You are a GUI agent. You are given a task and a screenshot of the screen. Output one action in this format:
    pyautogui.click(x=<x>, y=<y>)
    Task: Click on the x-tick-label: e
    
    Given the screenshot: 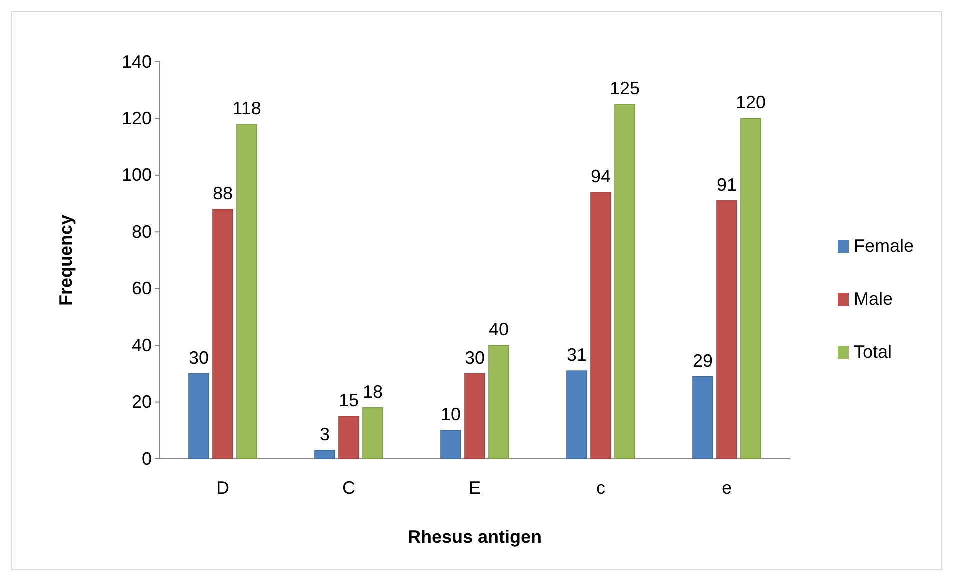 What is the action you would take?
    pyautogui.click(x=727, y=488)
    